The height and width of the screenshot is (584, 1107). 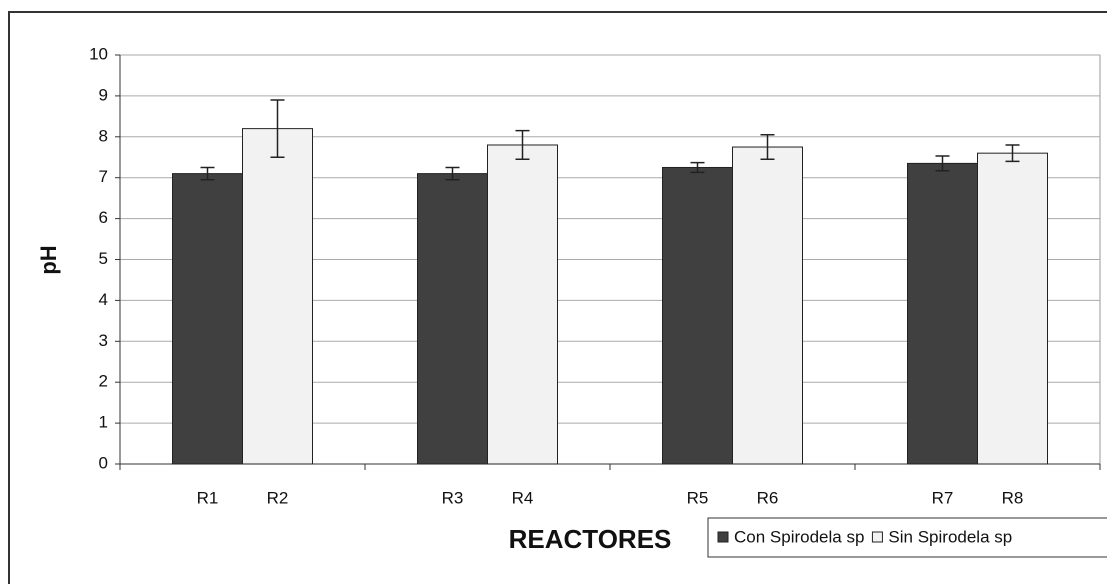 What do you see at coordinates (208, 497) in the screenshot?
I see `x-tick-label: R1` at bounding box center [208, 497].